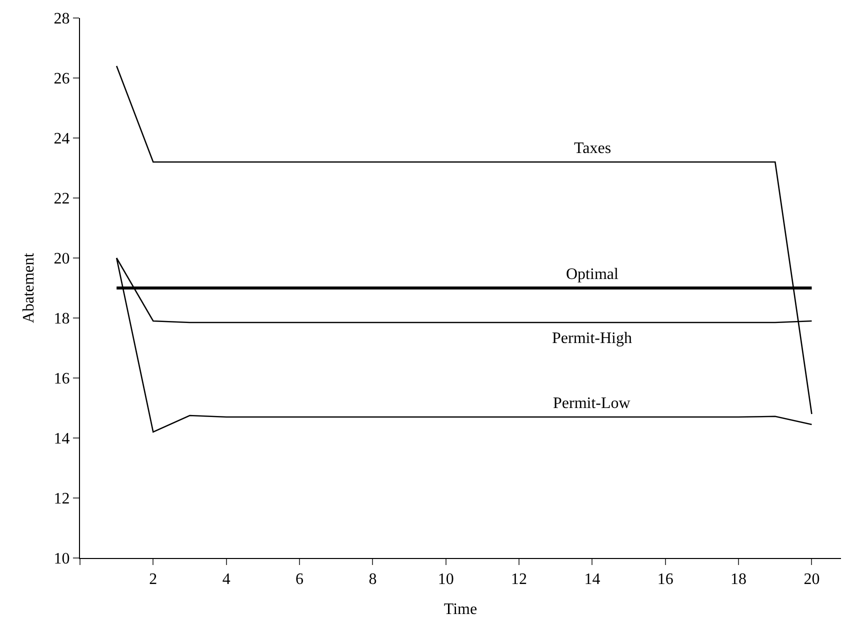 Image resolution: width=849 pixels, height=633 pixels. I want to click on x-tick-label: 10, so click(446, 579).